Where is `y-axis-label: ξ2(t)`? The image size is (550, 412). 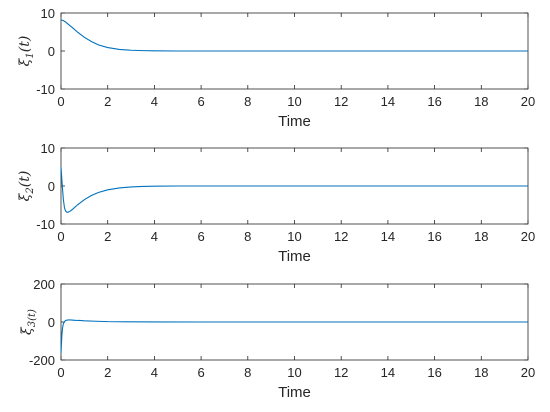 y-axis-label: ξ2(t) is located at coordinates (26, 186).